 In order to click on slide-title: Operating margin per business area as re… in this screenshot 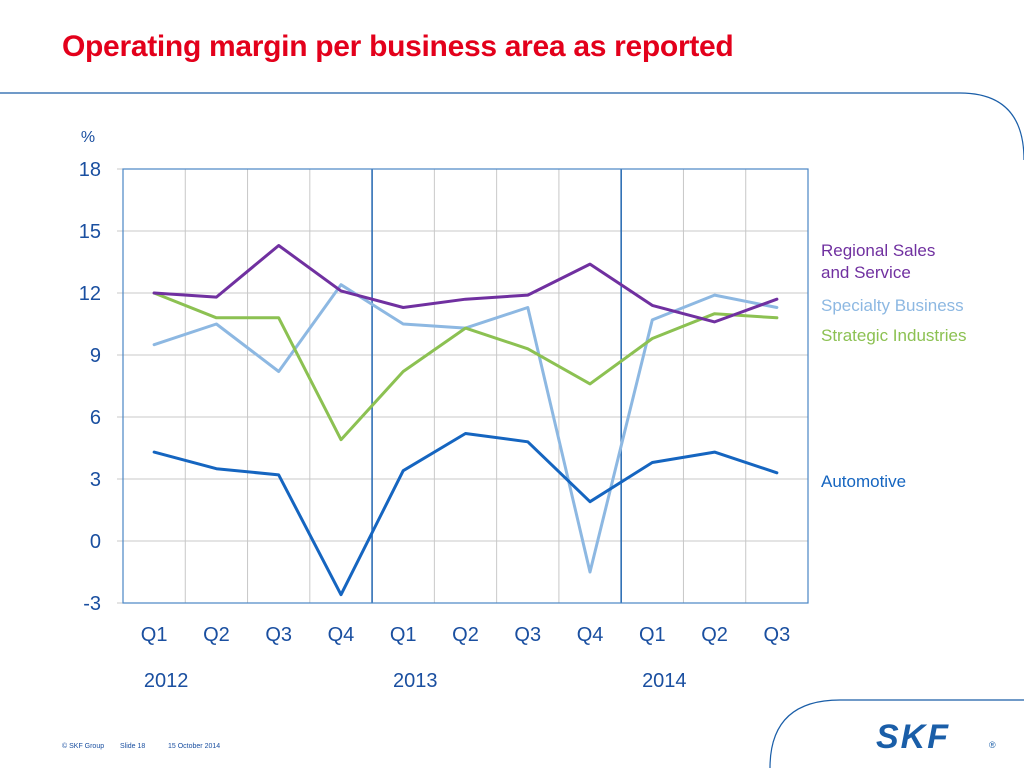, I will do `click(398, 46)`.